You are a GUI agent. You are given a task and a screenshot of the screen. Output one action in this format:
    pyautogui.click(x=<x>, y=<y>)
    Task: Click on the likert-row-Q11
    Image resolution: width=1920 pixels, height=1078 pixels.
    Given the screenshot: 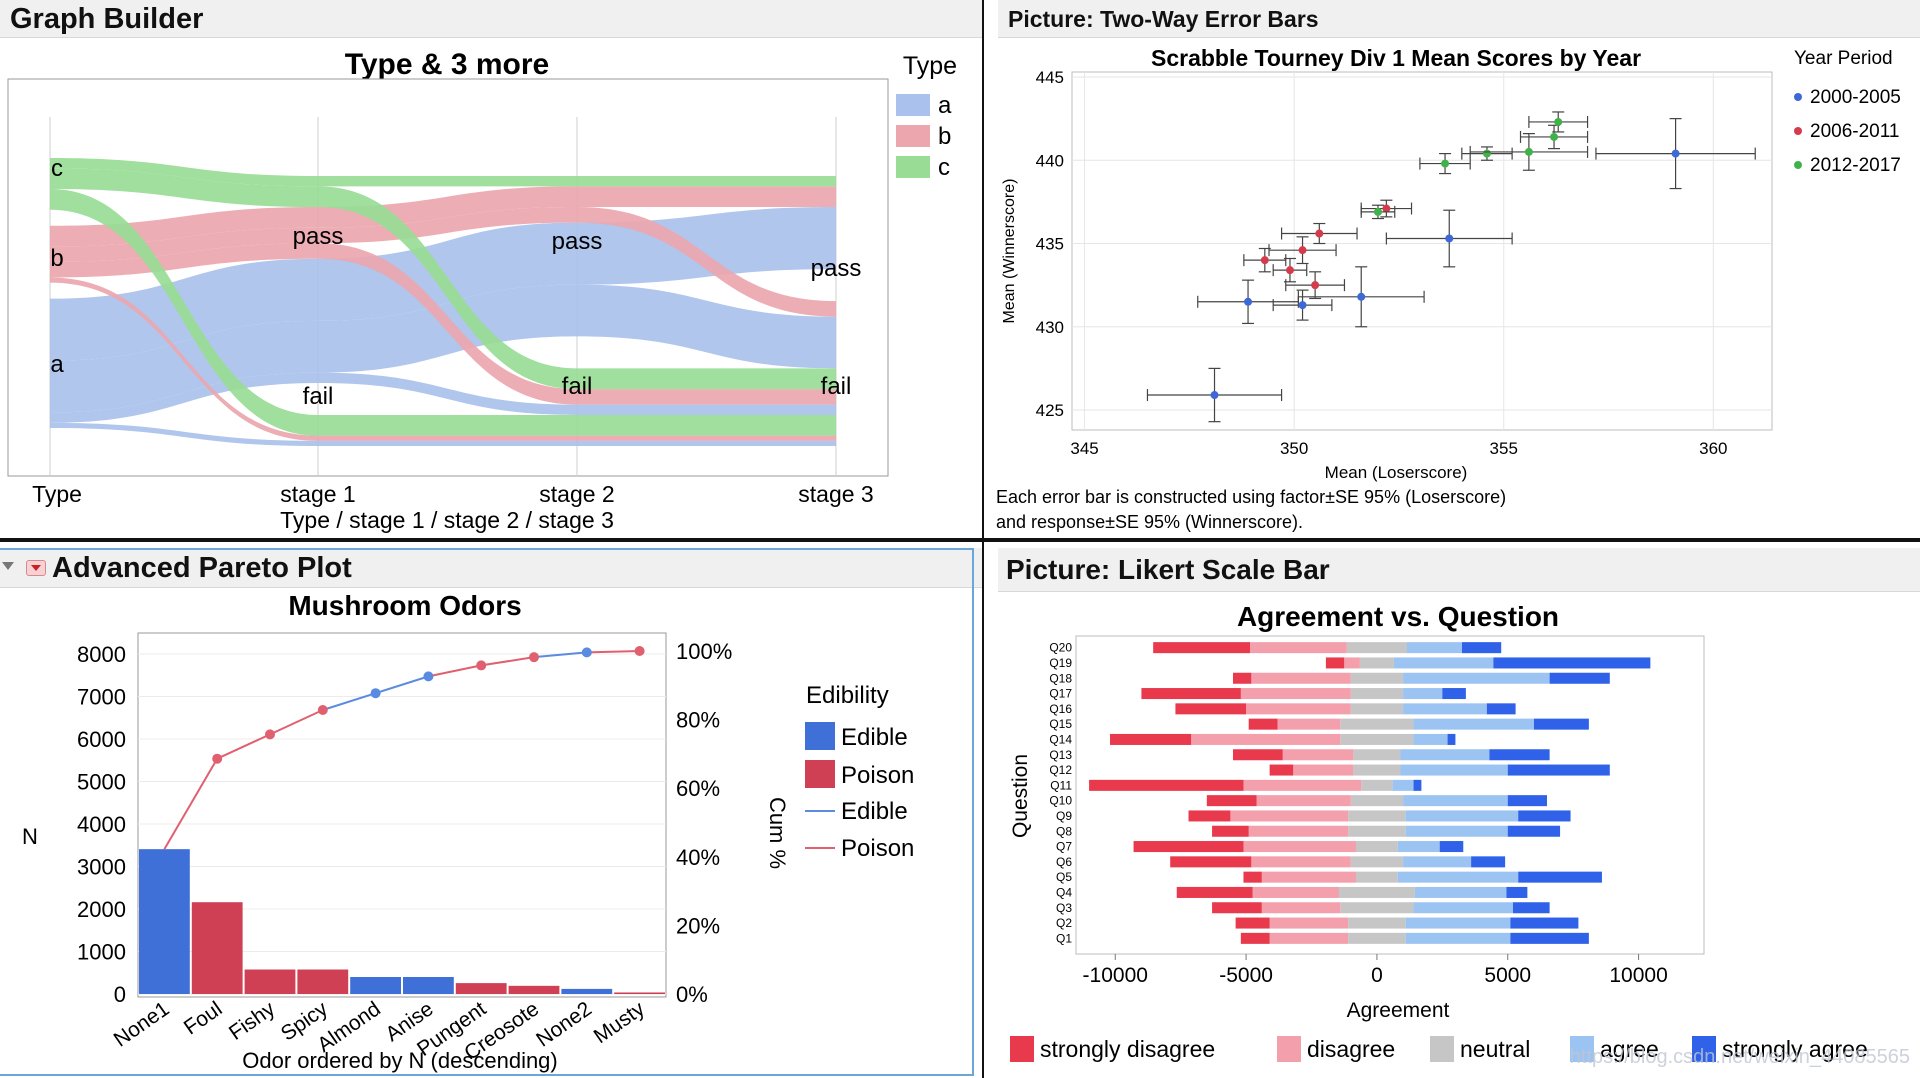 What is the action you would take?
    pyautogui.click(x=1255, y=785)
    